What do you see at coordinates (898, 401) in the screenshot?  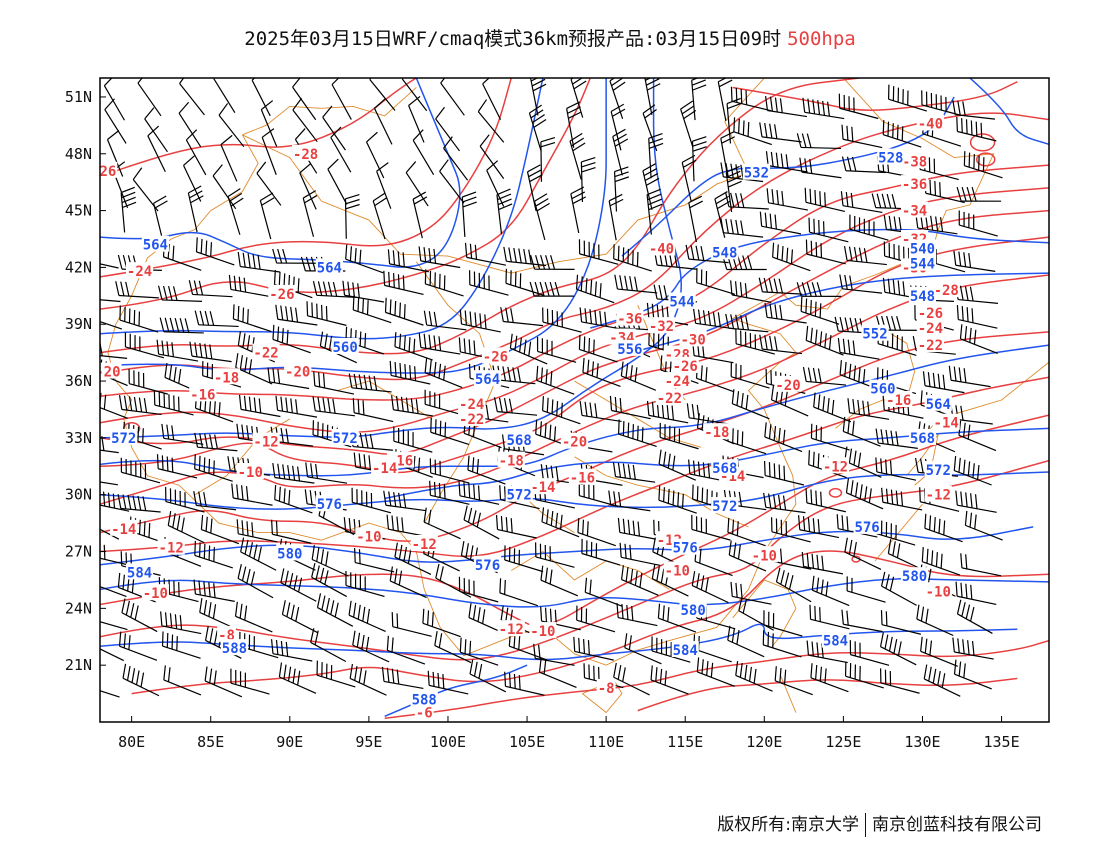 I see `temperature-label: -16` at bounding box center [898, 401].